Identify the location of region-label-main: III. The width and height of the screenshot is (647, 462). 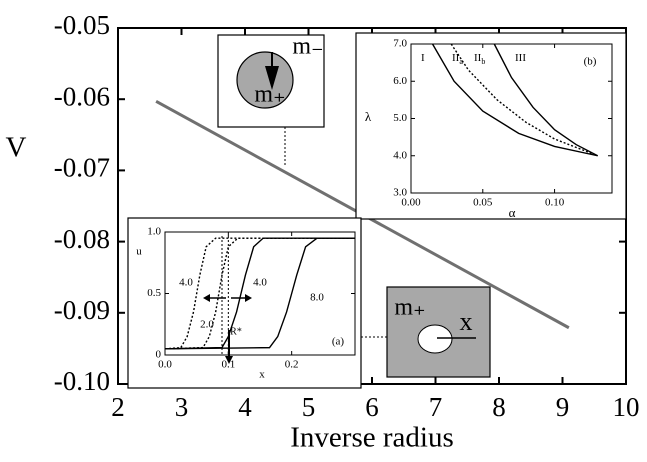
(520, 58).